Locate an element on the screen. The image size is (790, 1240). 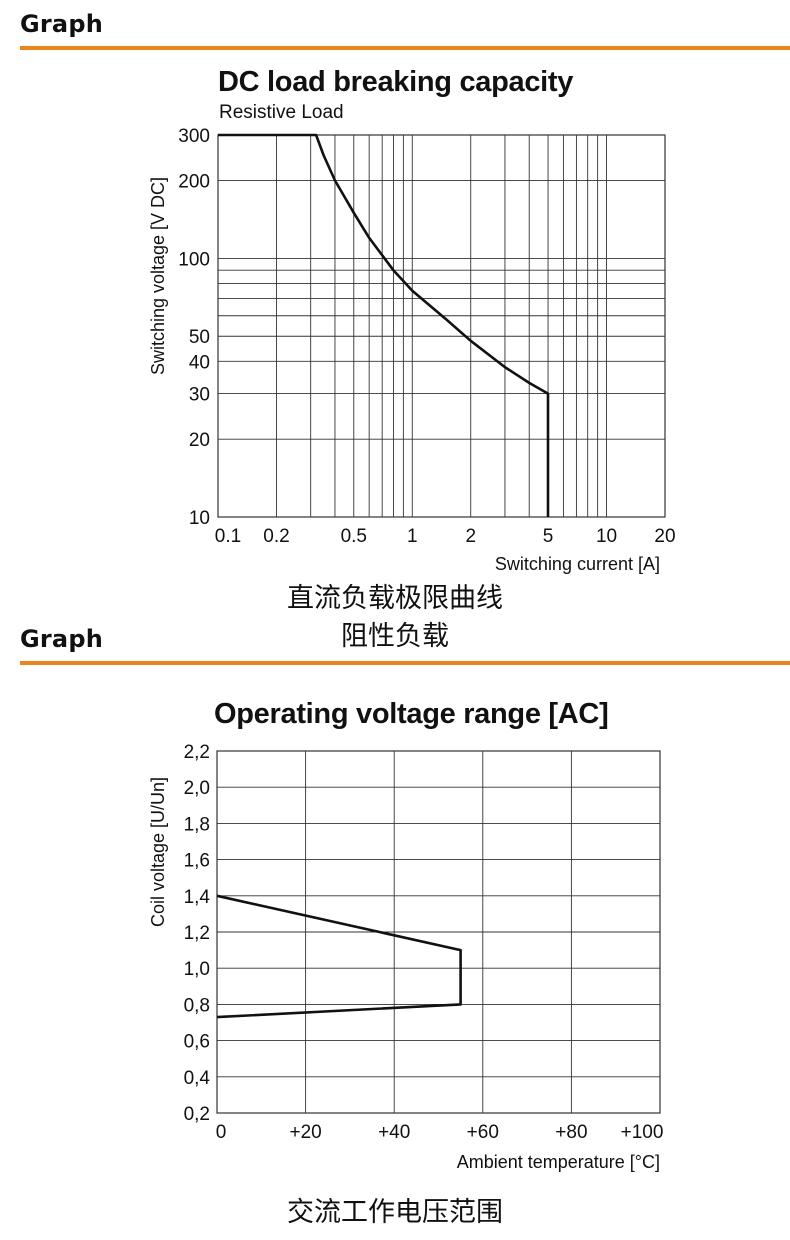
chart2-title: Operating voltage range [AC] is located at coordinates (411, 714).